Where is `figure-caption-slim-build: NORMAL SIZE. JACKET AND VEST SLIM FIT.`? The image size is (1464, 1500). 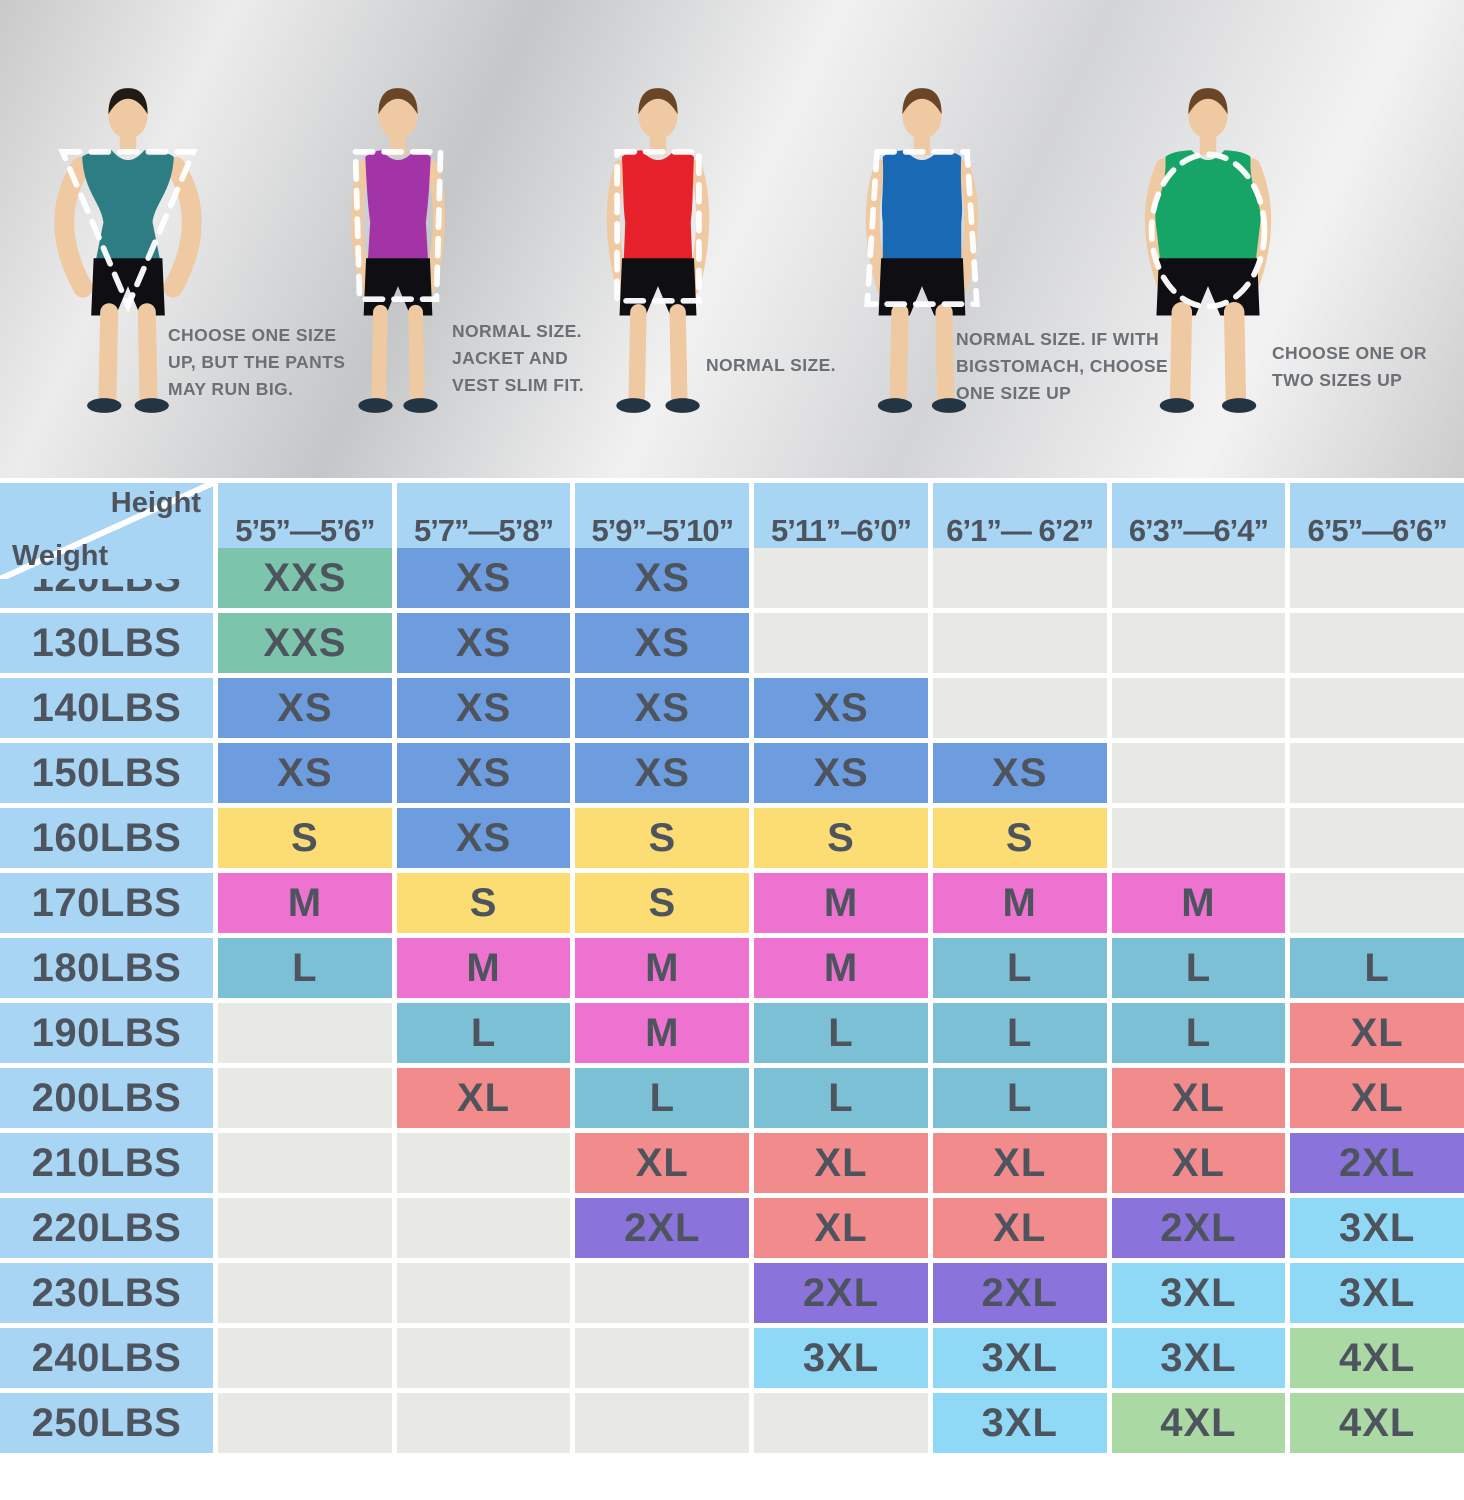 figure-caption-slim-build: NORMAL SIZE. JACKET AND VEST SLIM FIT. is located at coordinates (518, 358).